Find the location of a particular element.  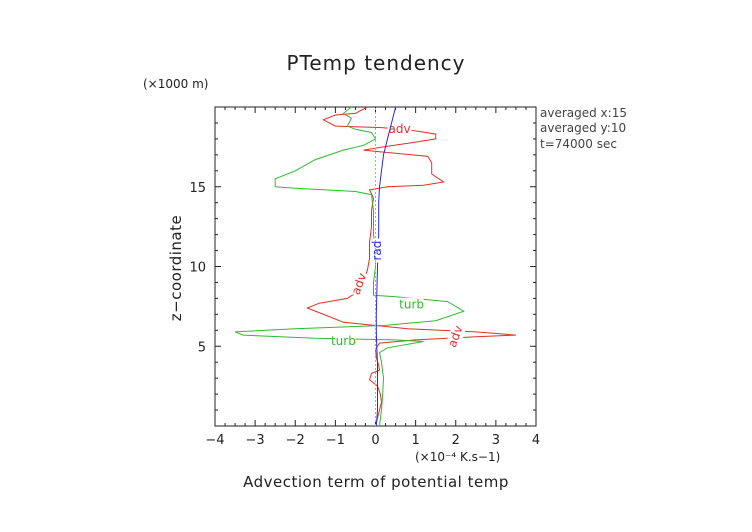

y-tick-label: 10 is located at coordinates (197, 268).